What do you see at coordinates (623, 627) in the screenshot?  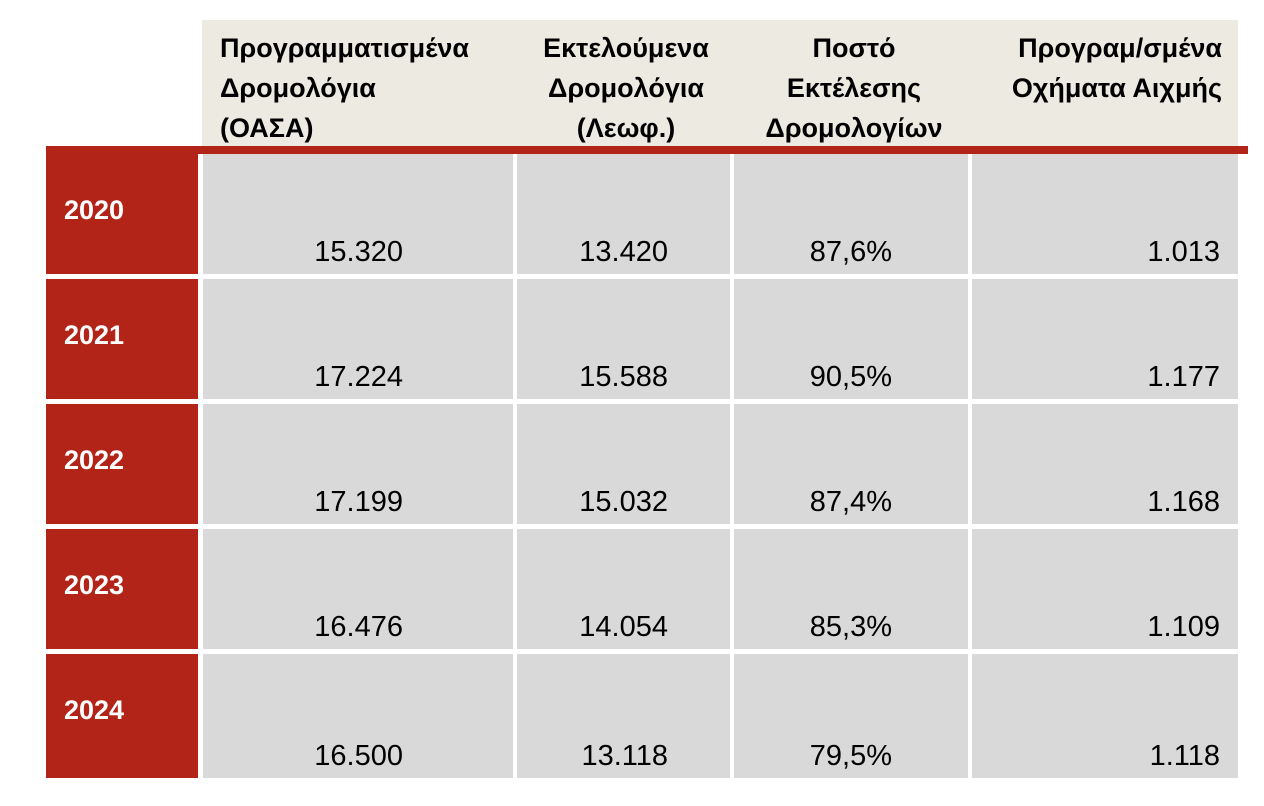 I see `executed-value: 14.054` at bounding box center [623, 627].